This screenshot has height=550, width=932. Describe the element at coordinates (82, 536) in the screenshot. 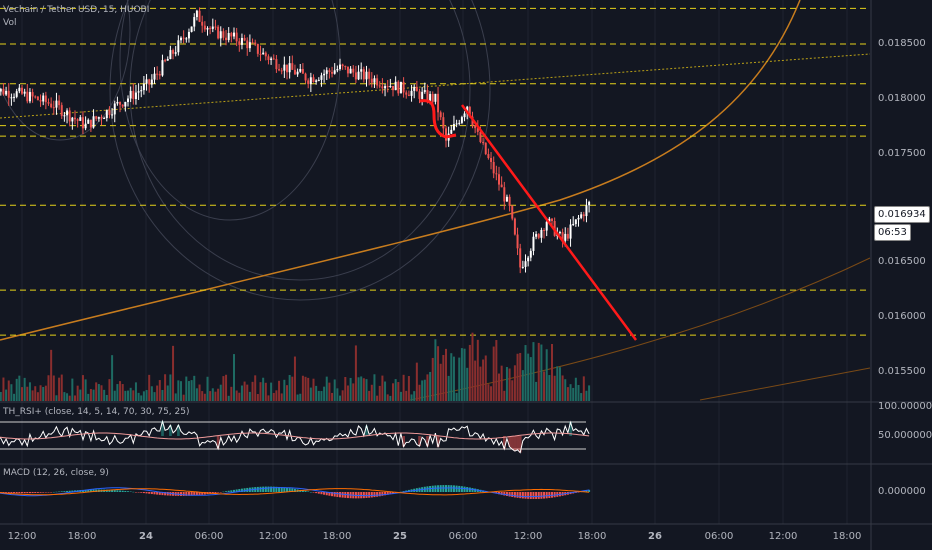

I see `time-label: 18:00` at that location.